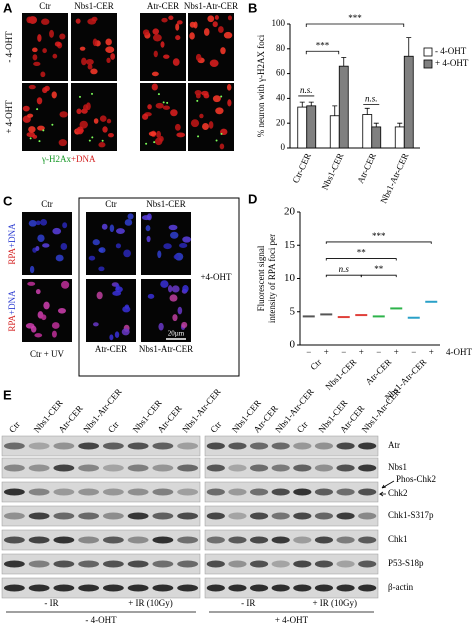  What do you see at coordinates (323, 45) in the screenshot?
I see `annotation: ***` at bounding box center [323, 45].